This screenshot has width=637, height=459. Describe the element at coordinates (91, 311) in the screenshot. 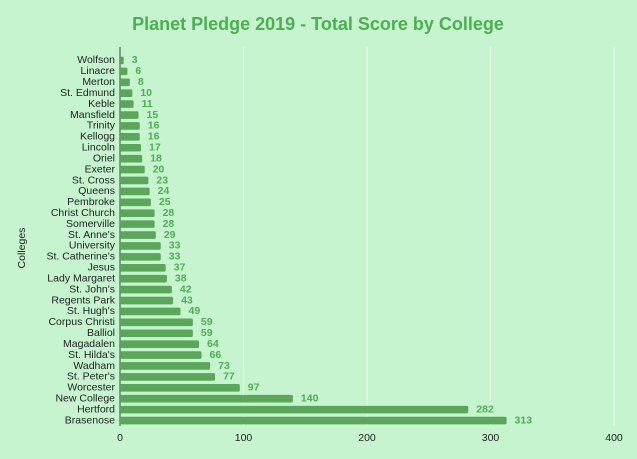

I see `y-tick-label: St. Hugh's` at that location.